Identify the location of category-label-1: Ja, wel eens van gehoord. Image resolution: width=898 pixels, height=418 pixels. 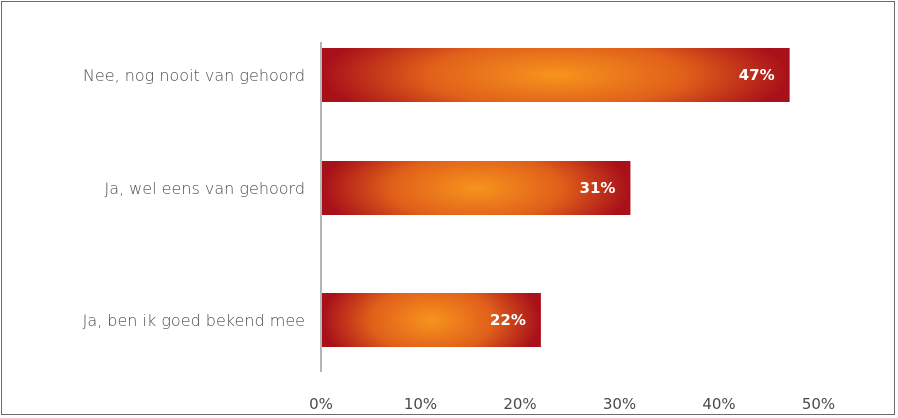
(204, 188).